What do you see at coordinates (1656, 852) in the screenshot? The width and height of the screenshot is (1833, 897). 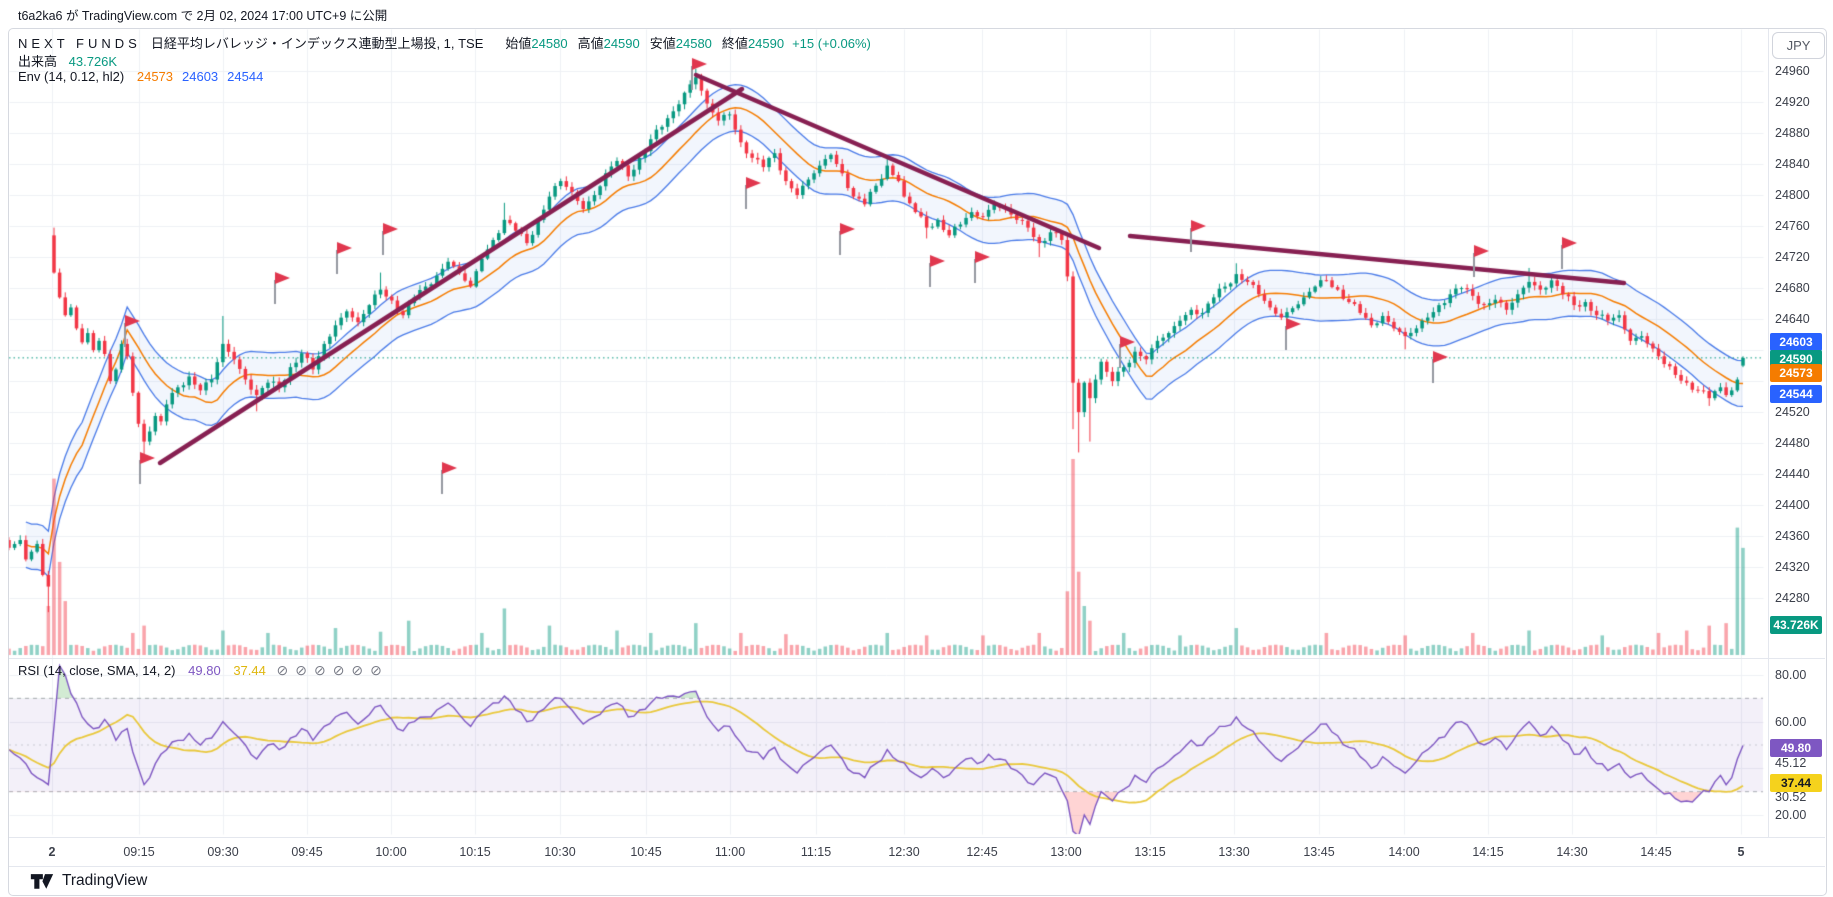 I see `axis-time-label: 14:45` at bounding box center [1656, 852].